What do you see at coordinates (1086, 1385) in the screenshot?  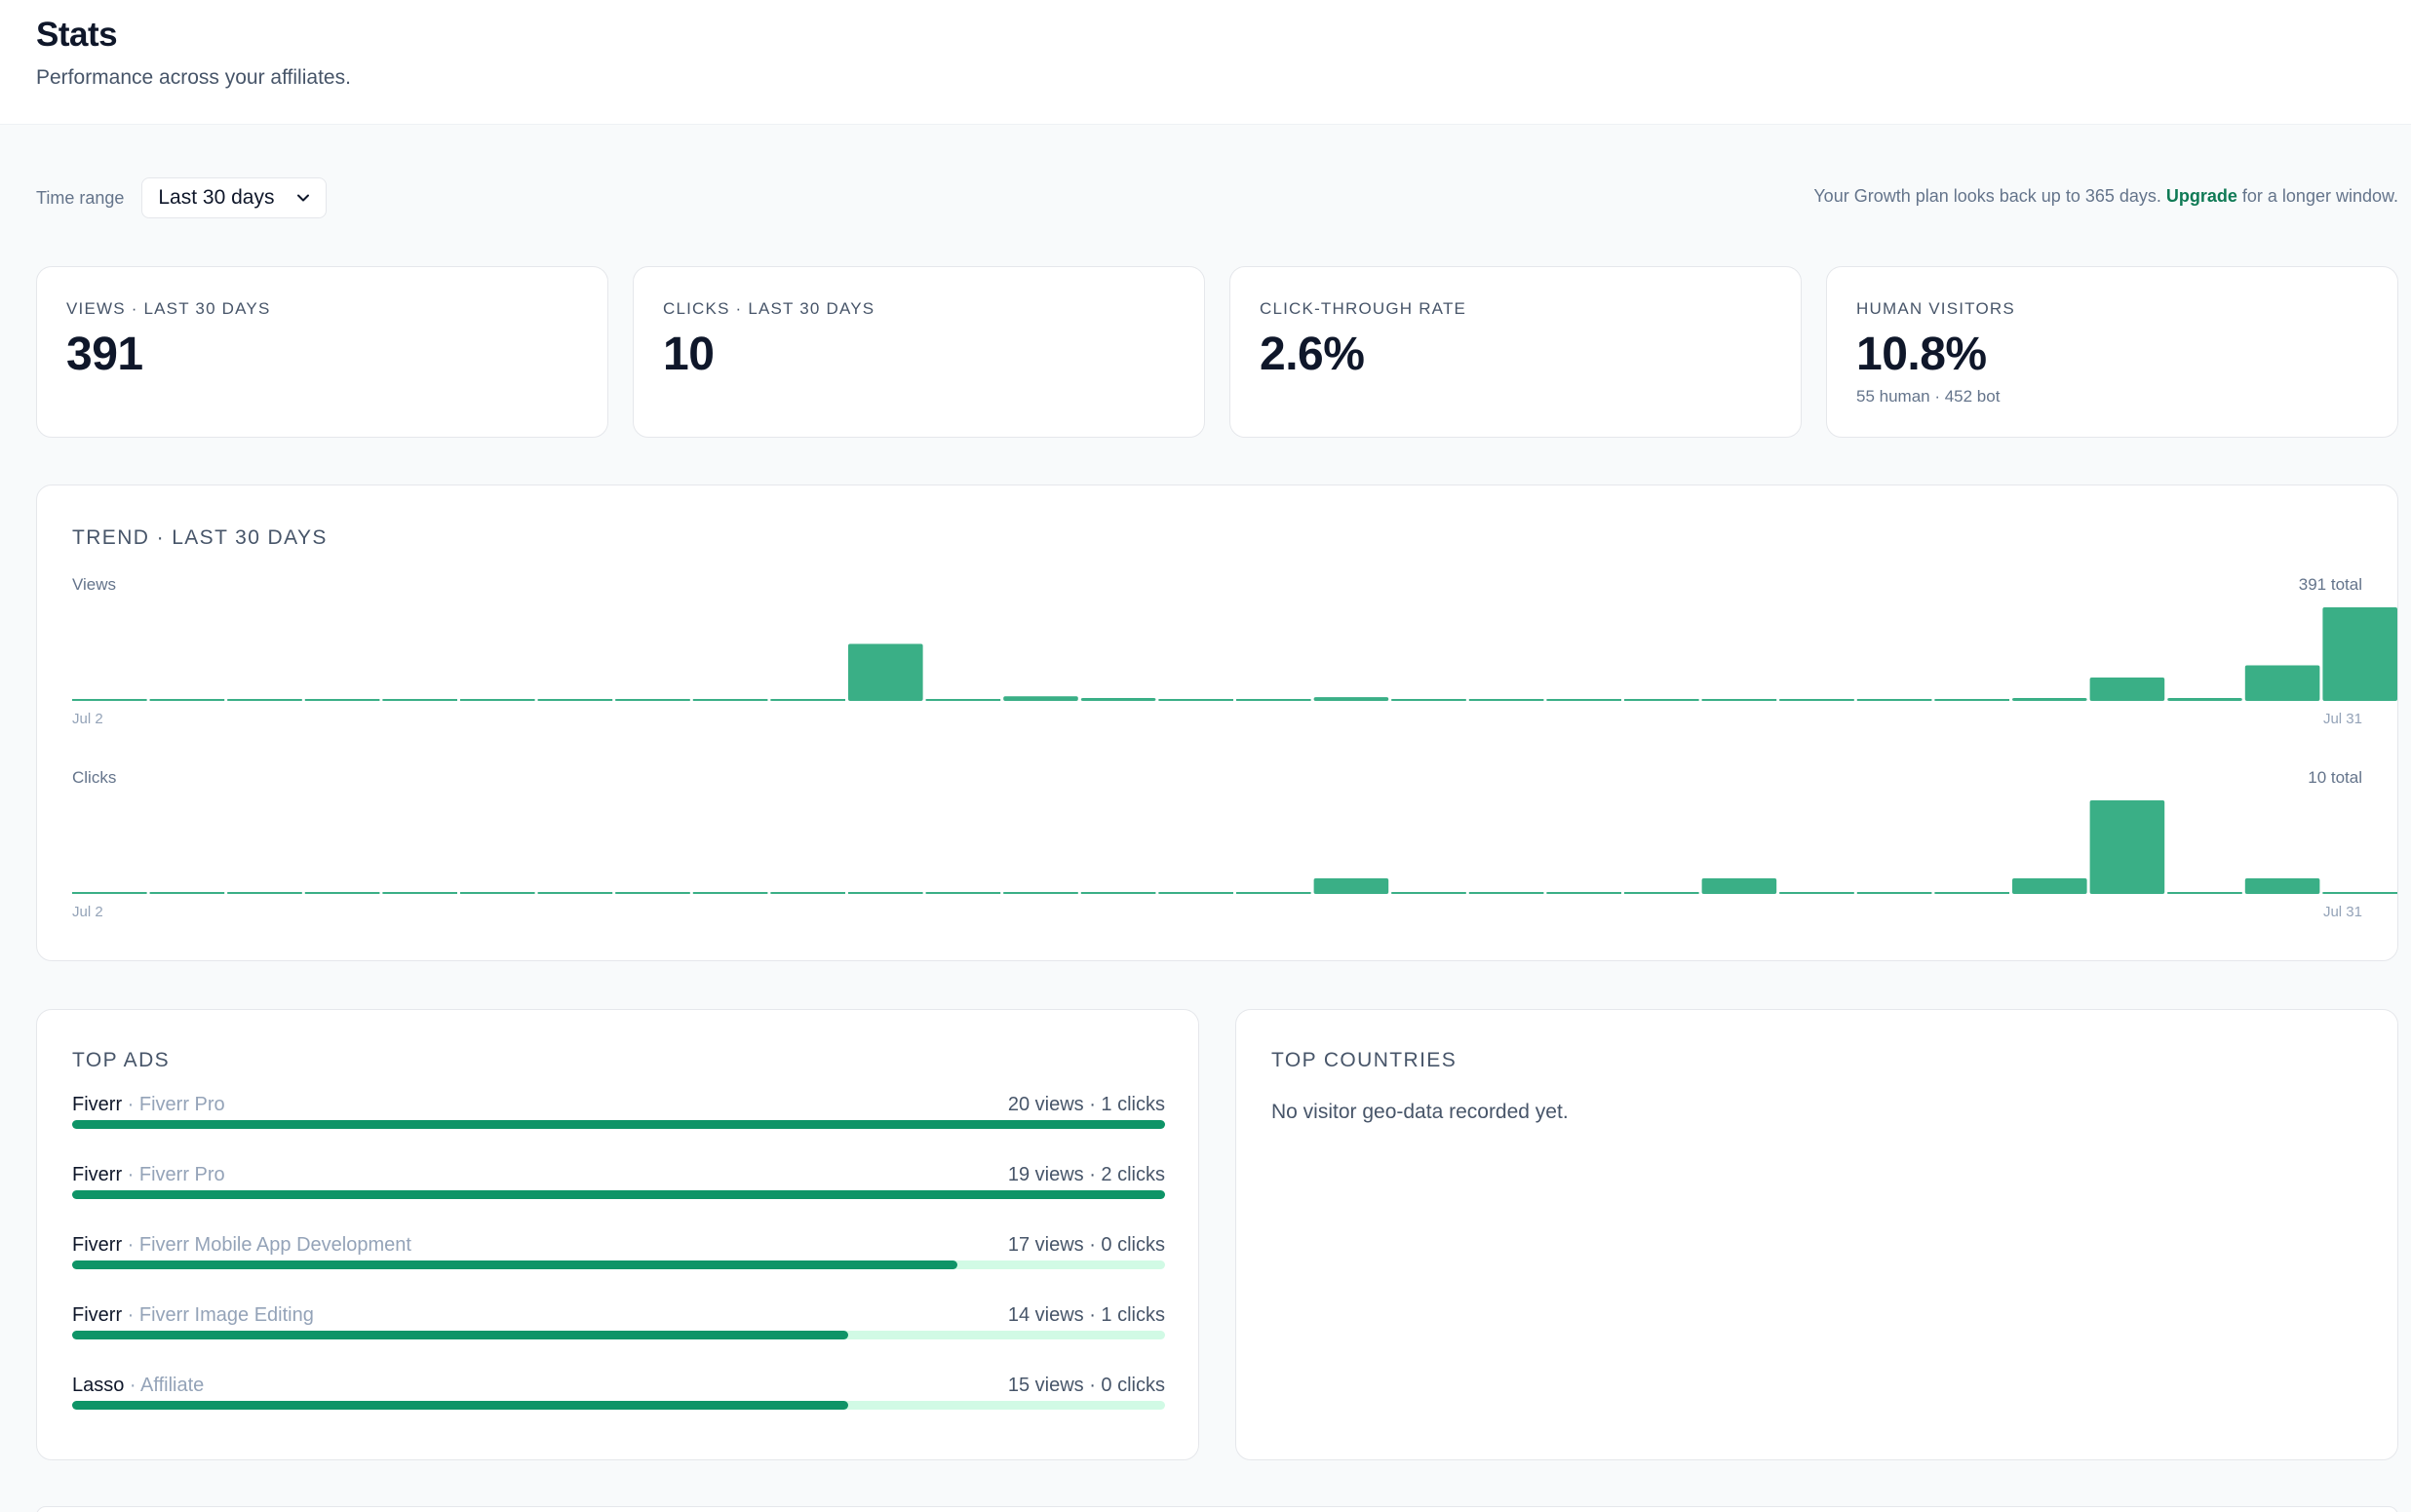 I see `ad-stats: 15 views · 0 clicks` at bounding box center [1086, 1385].